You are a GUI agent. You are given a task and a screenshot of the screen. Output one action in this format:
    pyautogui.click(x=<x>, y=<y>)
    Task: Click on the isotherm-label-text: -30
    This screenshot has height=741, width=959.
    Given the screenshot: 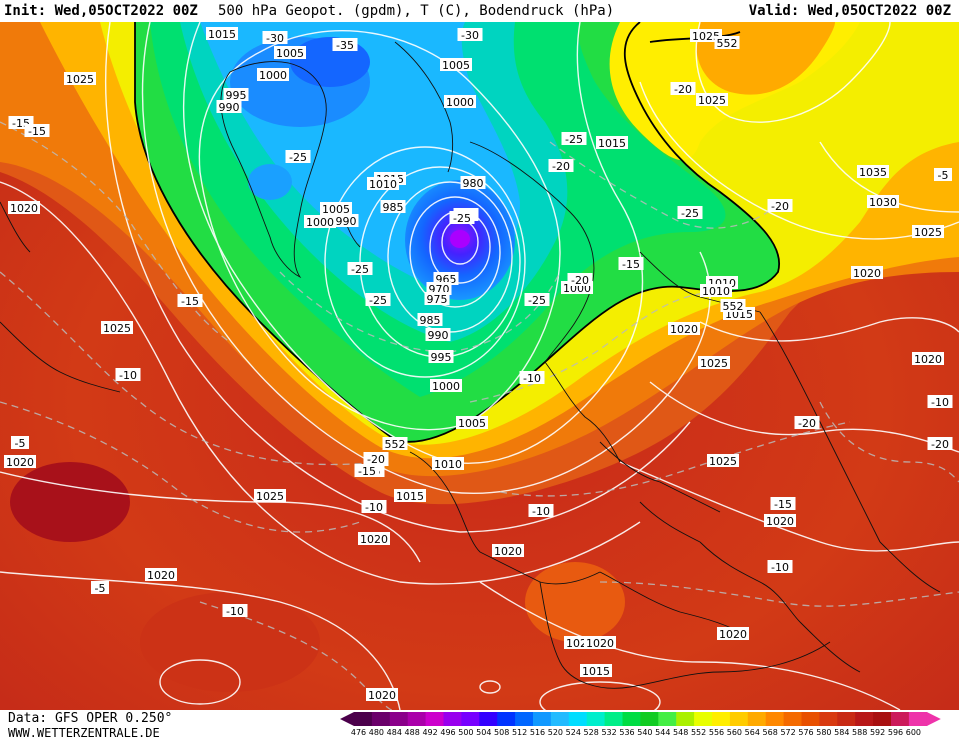 What is the action you would take?
    pyautogui.click(x=275, y=38)
    